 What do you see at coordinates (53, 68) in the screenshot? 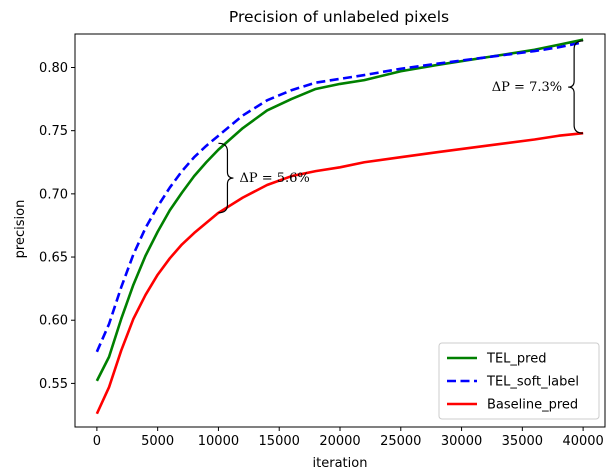
I see `y-tick-label: 0.80` at bounding box center [53, 68].